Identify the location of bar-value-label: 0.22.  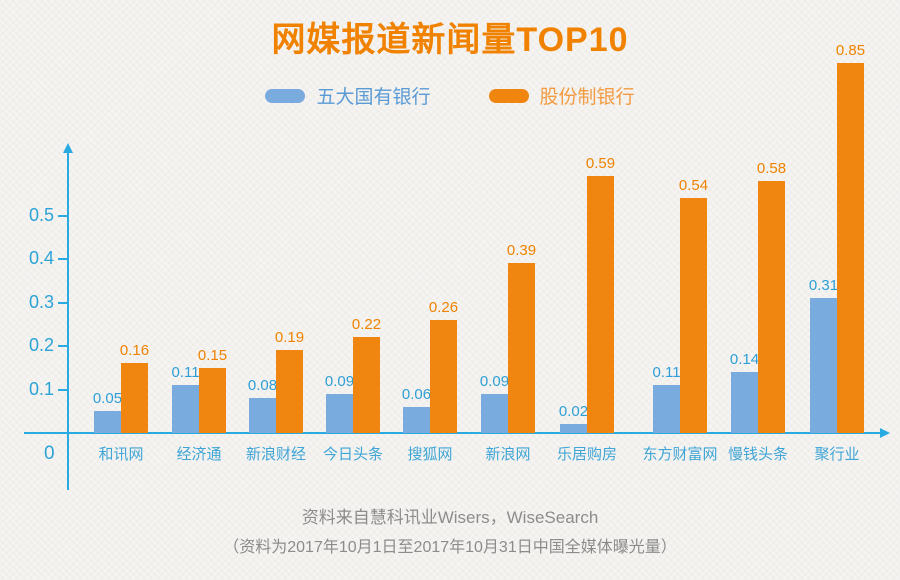
(366, 324).